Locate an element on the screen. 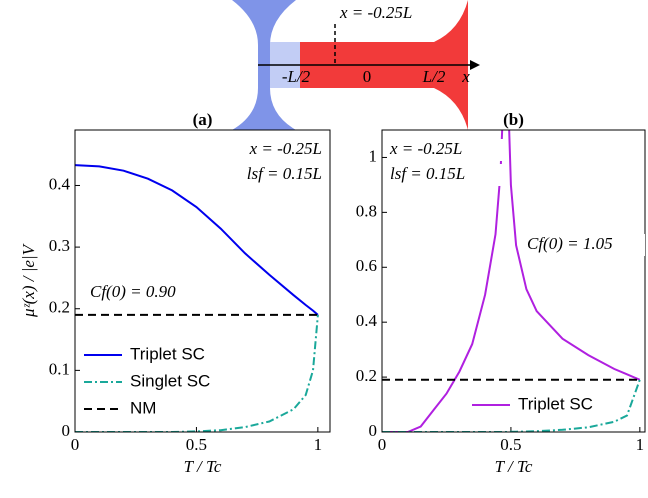  y-tick-label: 1 is located at coordinates (373, 155).